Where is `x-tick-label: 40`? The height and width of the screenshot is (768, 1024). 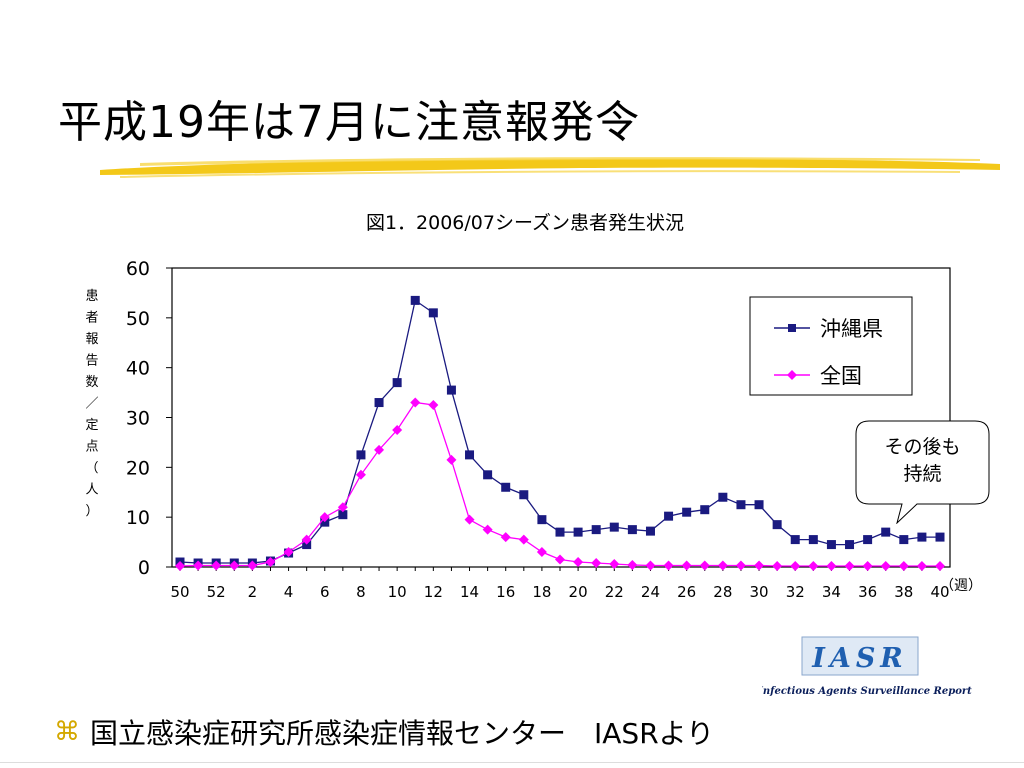
x-tick-label: 40 is located at coordinates (939, 592).